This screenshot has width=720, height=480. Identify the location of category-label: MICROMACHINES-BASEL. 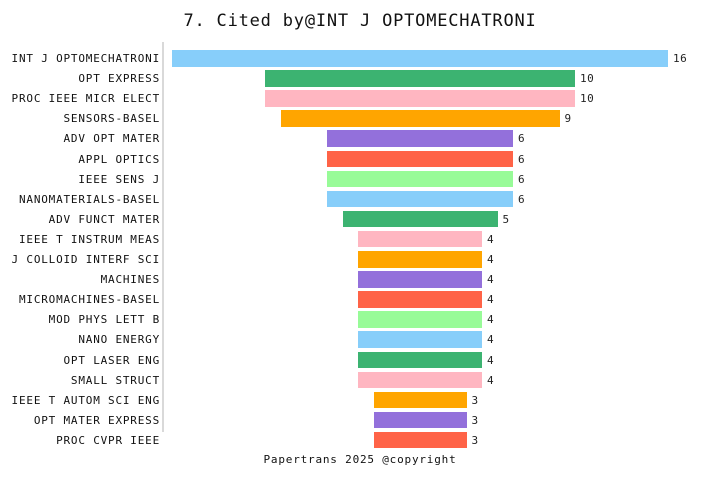
(89, 300).